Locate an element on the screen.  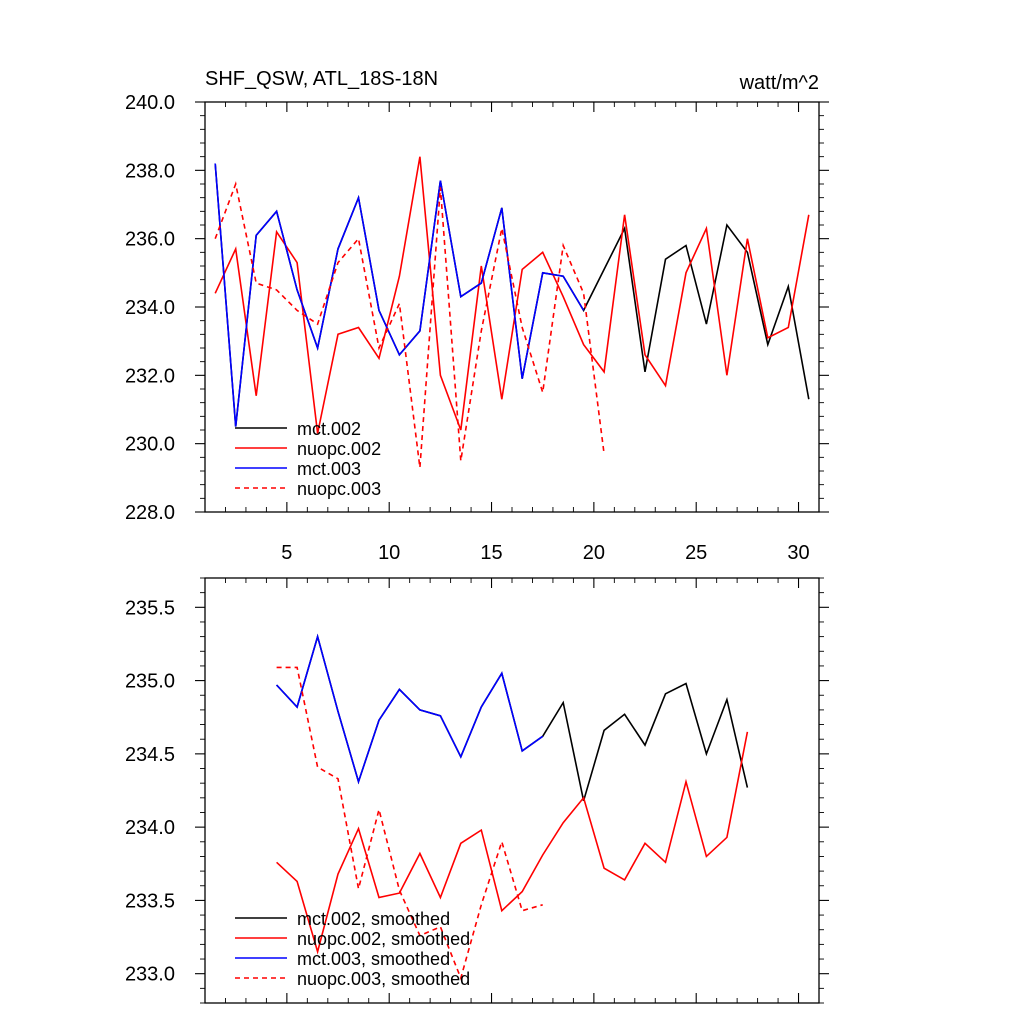
y-tick-label: 235.0 is located at coordinates (150, 682).